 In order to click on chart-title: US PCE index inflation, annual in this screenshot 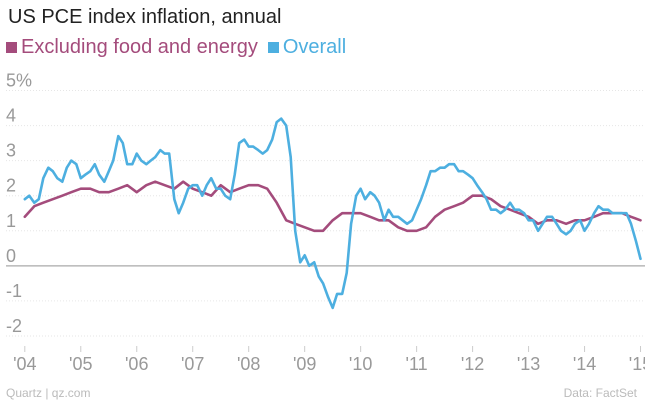, I will do `click(145, 17)`.